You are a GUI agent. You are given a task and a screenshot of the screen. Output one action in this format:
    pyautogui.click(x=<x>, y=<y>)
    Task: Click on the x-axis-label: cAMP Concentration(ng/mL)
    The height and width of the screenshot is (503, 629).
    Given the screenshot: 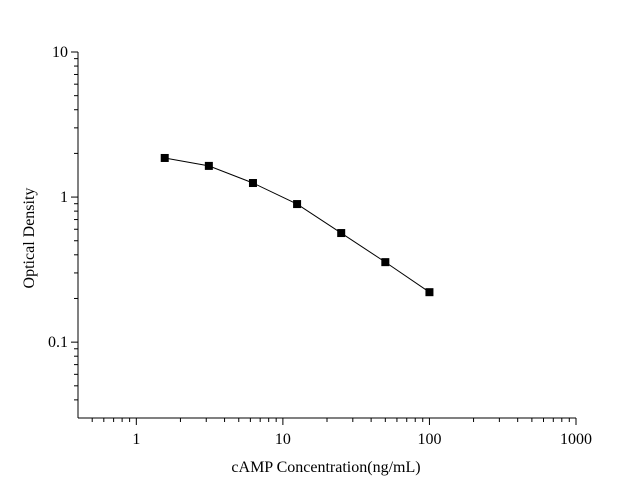 What is the action you would take?
    pyautogui.click(x=325, y=467)
    